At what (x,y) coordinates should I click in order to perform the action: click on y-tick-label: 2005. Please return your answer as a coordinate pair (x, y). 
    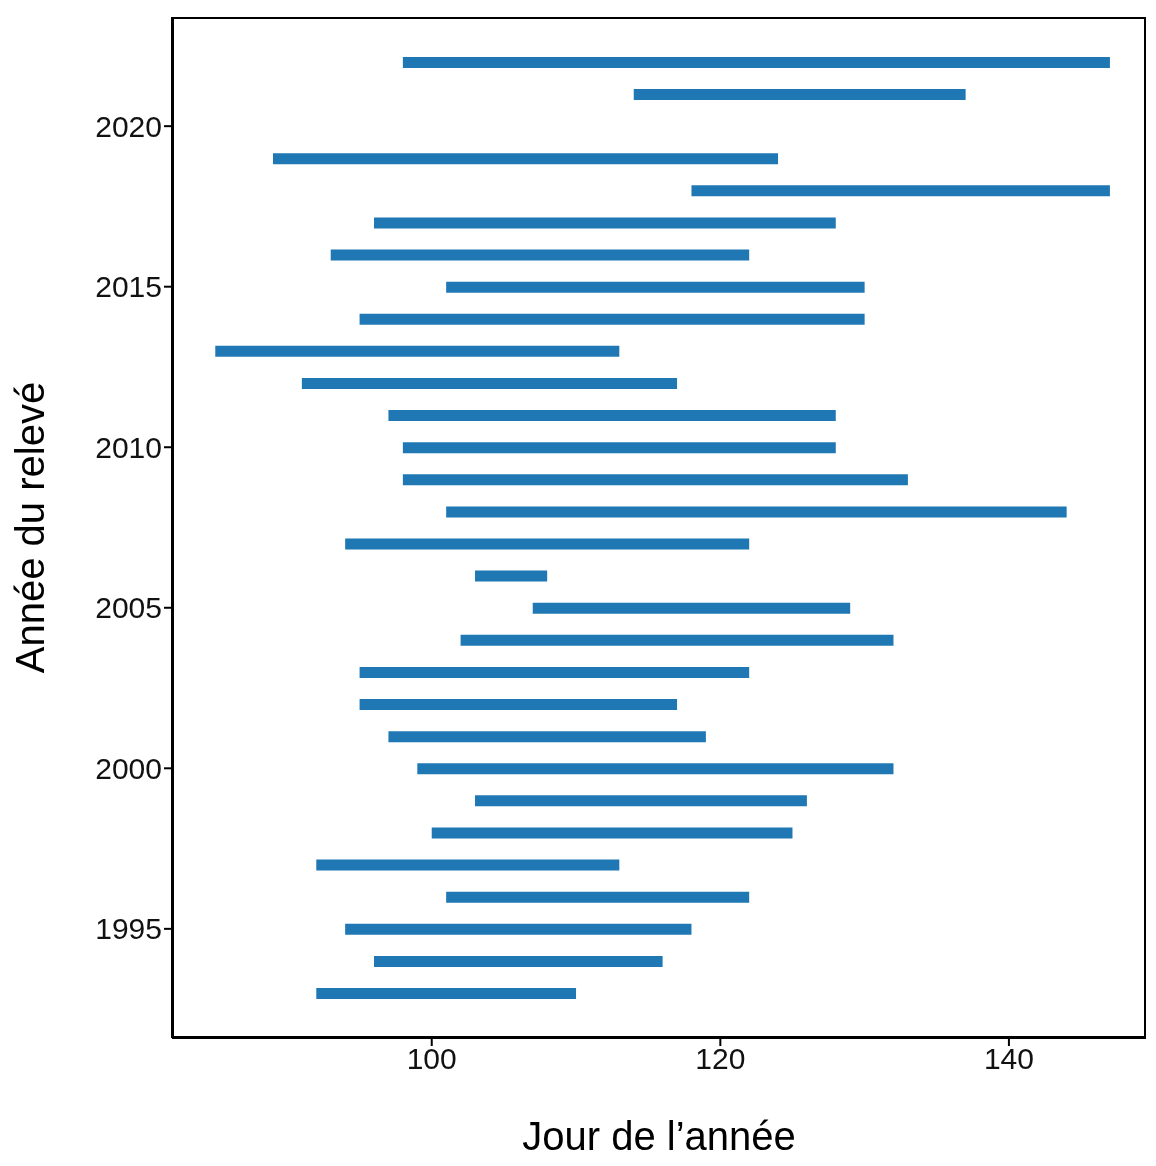
    Looking at the image, I should click on (128, 608).